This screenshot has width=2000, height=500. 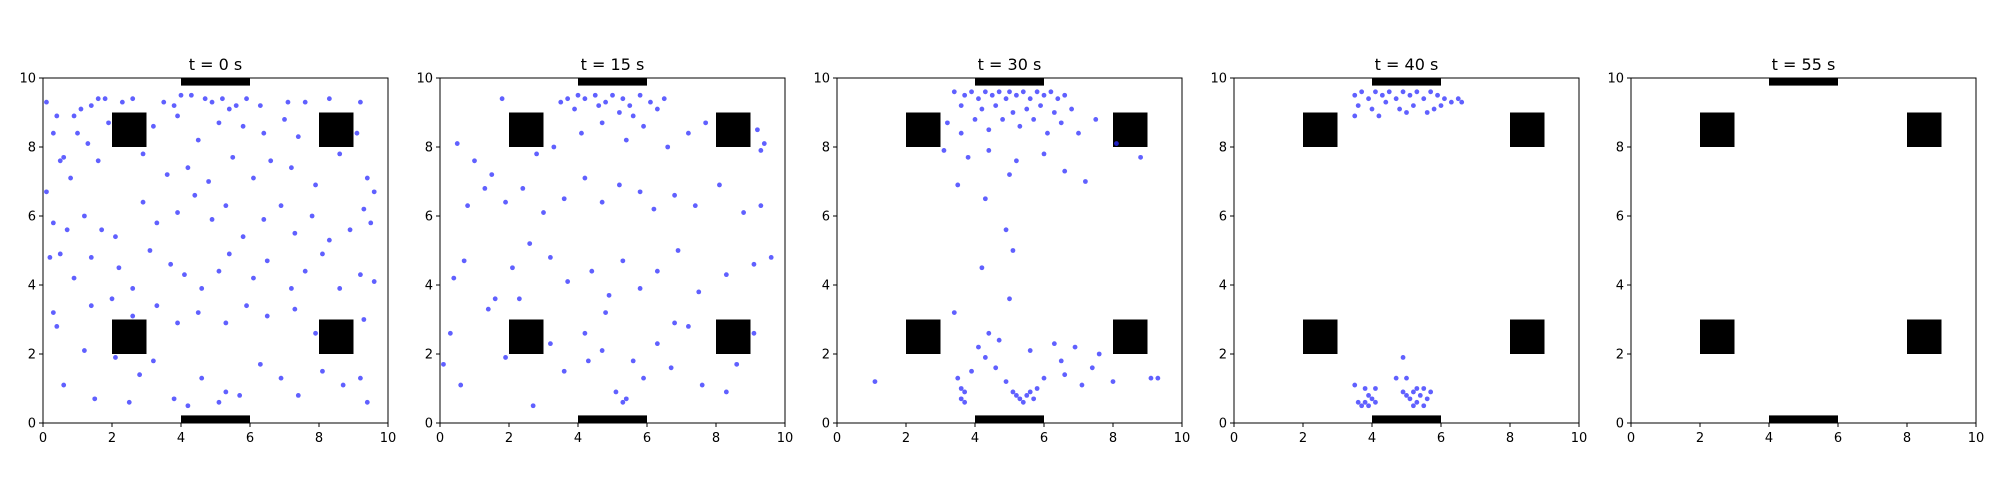 What do you see at coordinates (1398, 250) in the screenshot?
I see `panel-3: t = 40 s 0 2 4 6 8 10 0 2 4 6 8 10` at bounding box center [1398, 250].